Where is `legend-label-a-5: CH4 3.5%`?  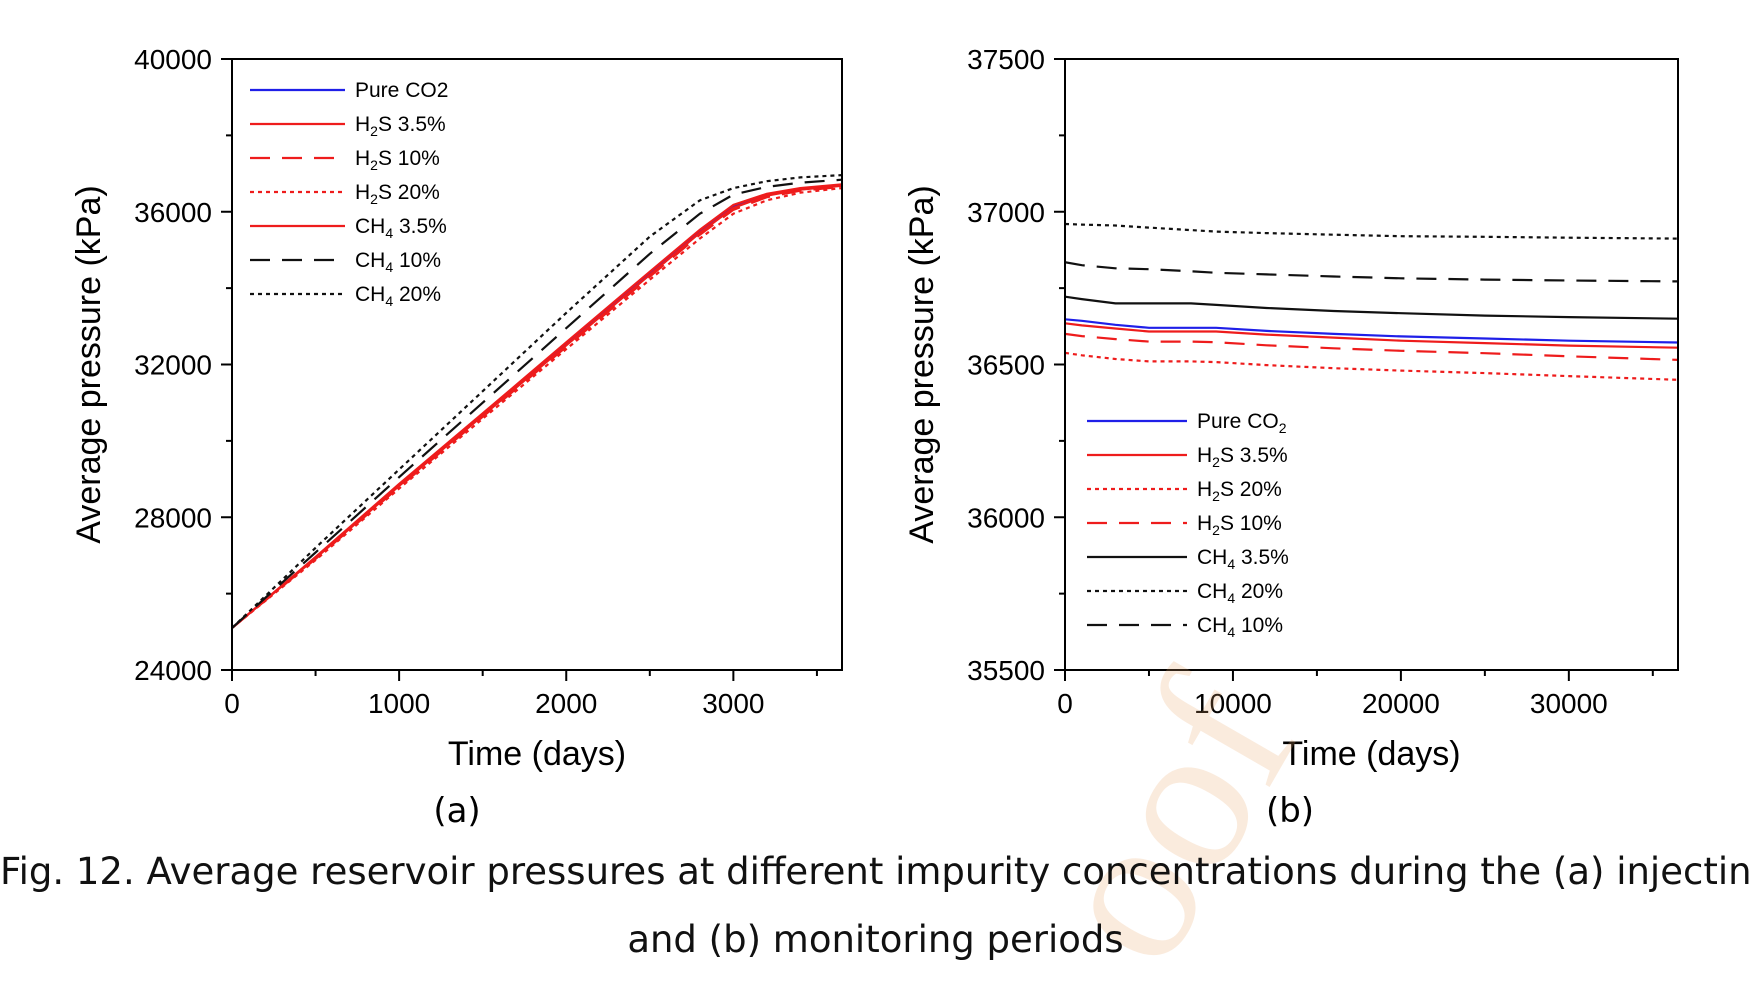
legend-label-a-5: CH4 3.5% is located at coordinates (401, 228).